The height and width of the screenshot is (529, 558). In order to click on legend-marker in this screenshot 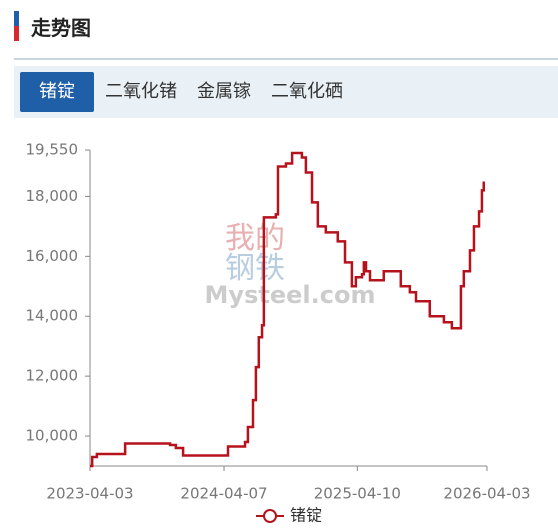, I will do `click(270, 516)`.